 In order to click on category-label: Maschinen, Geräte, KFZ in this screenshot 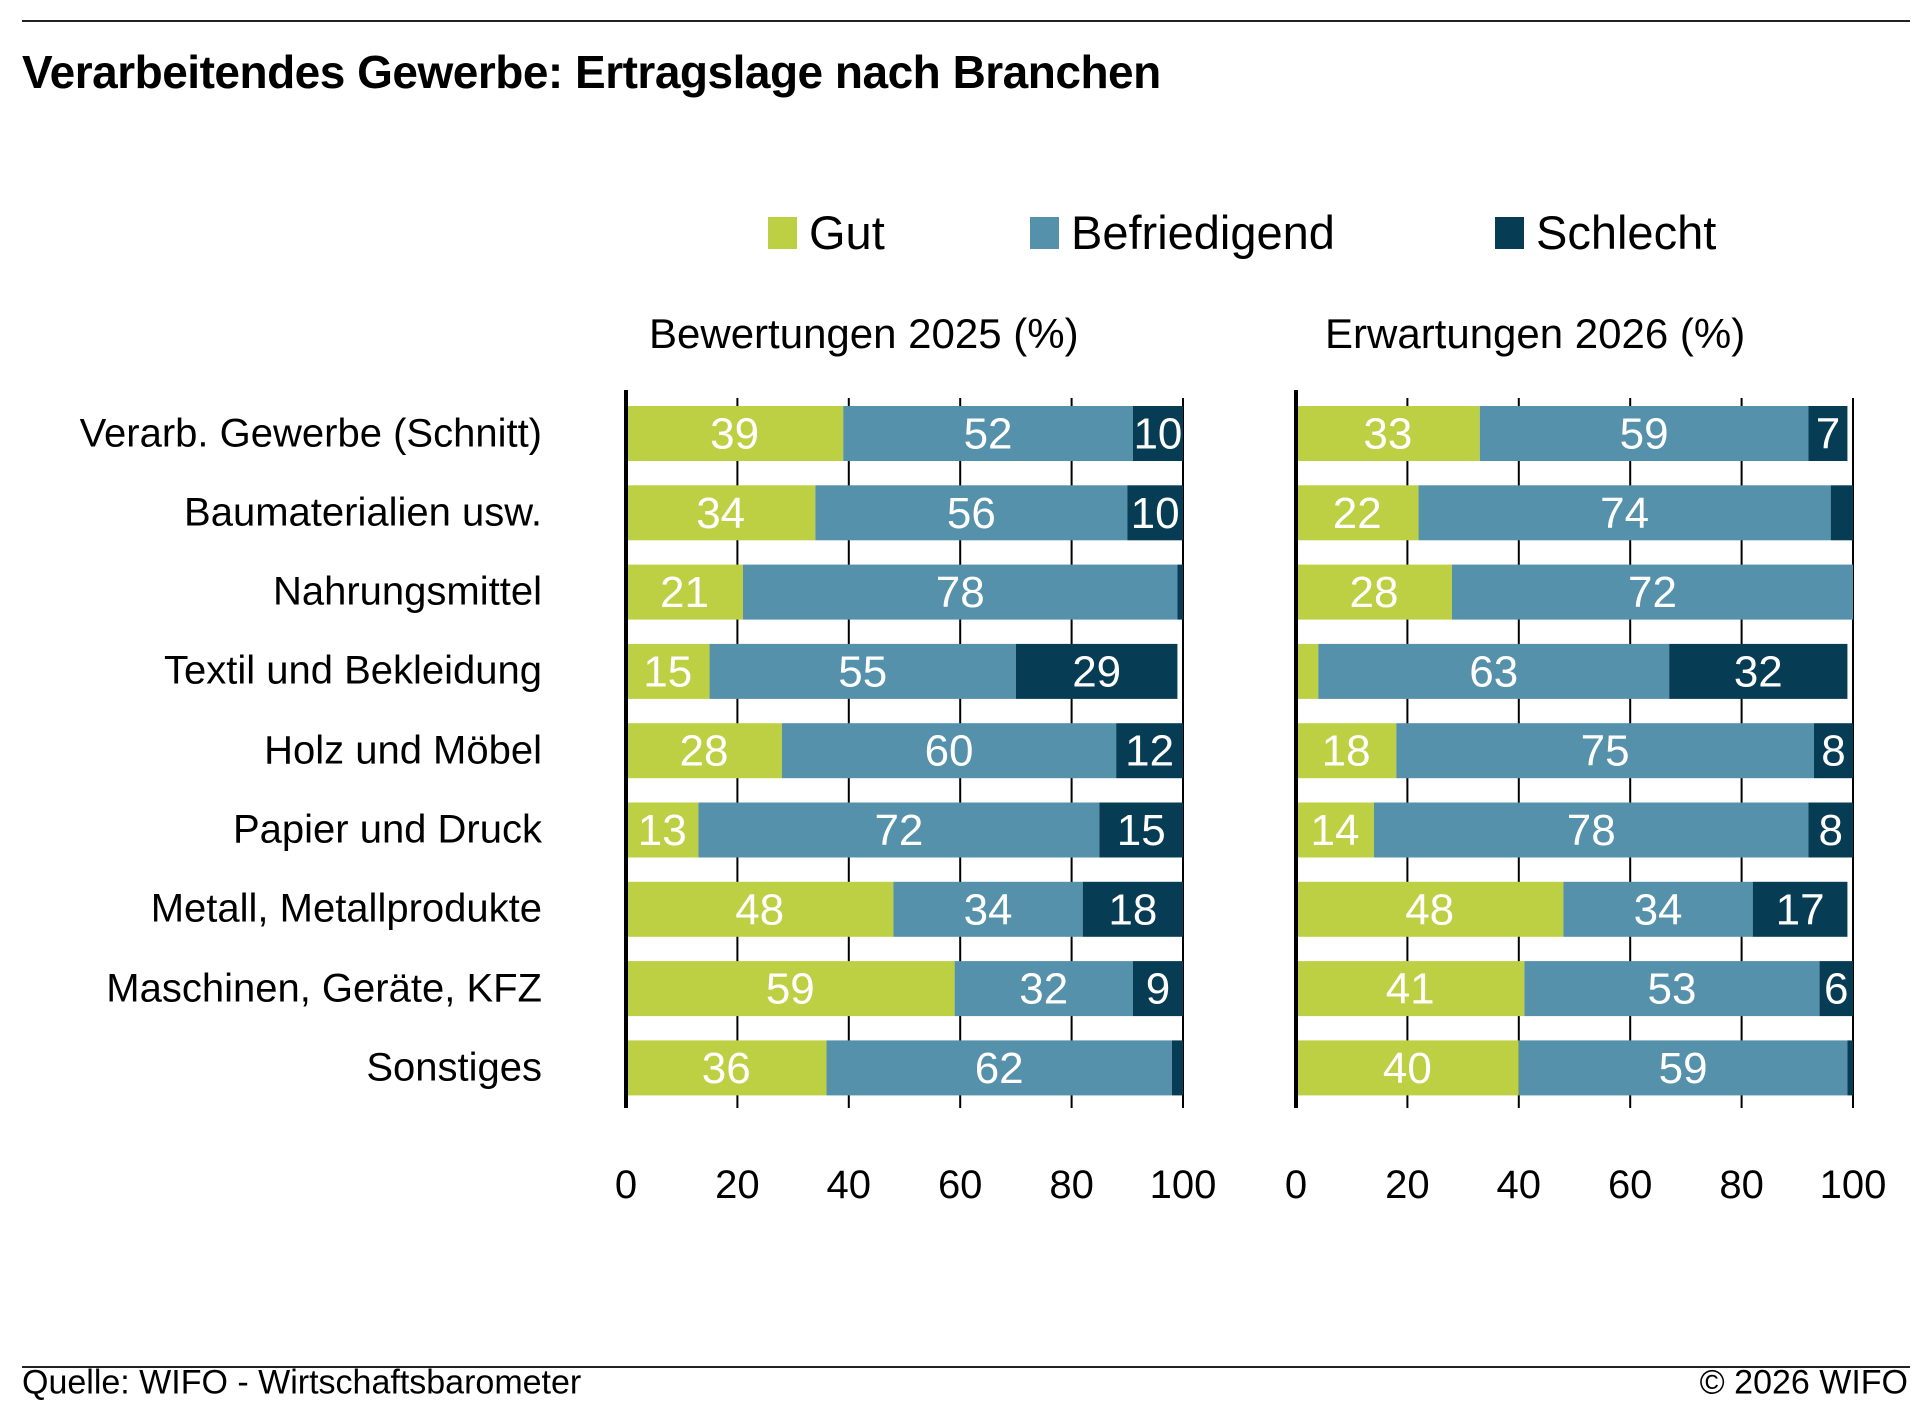, I will do `click(324, 988)`.